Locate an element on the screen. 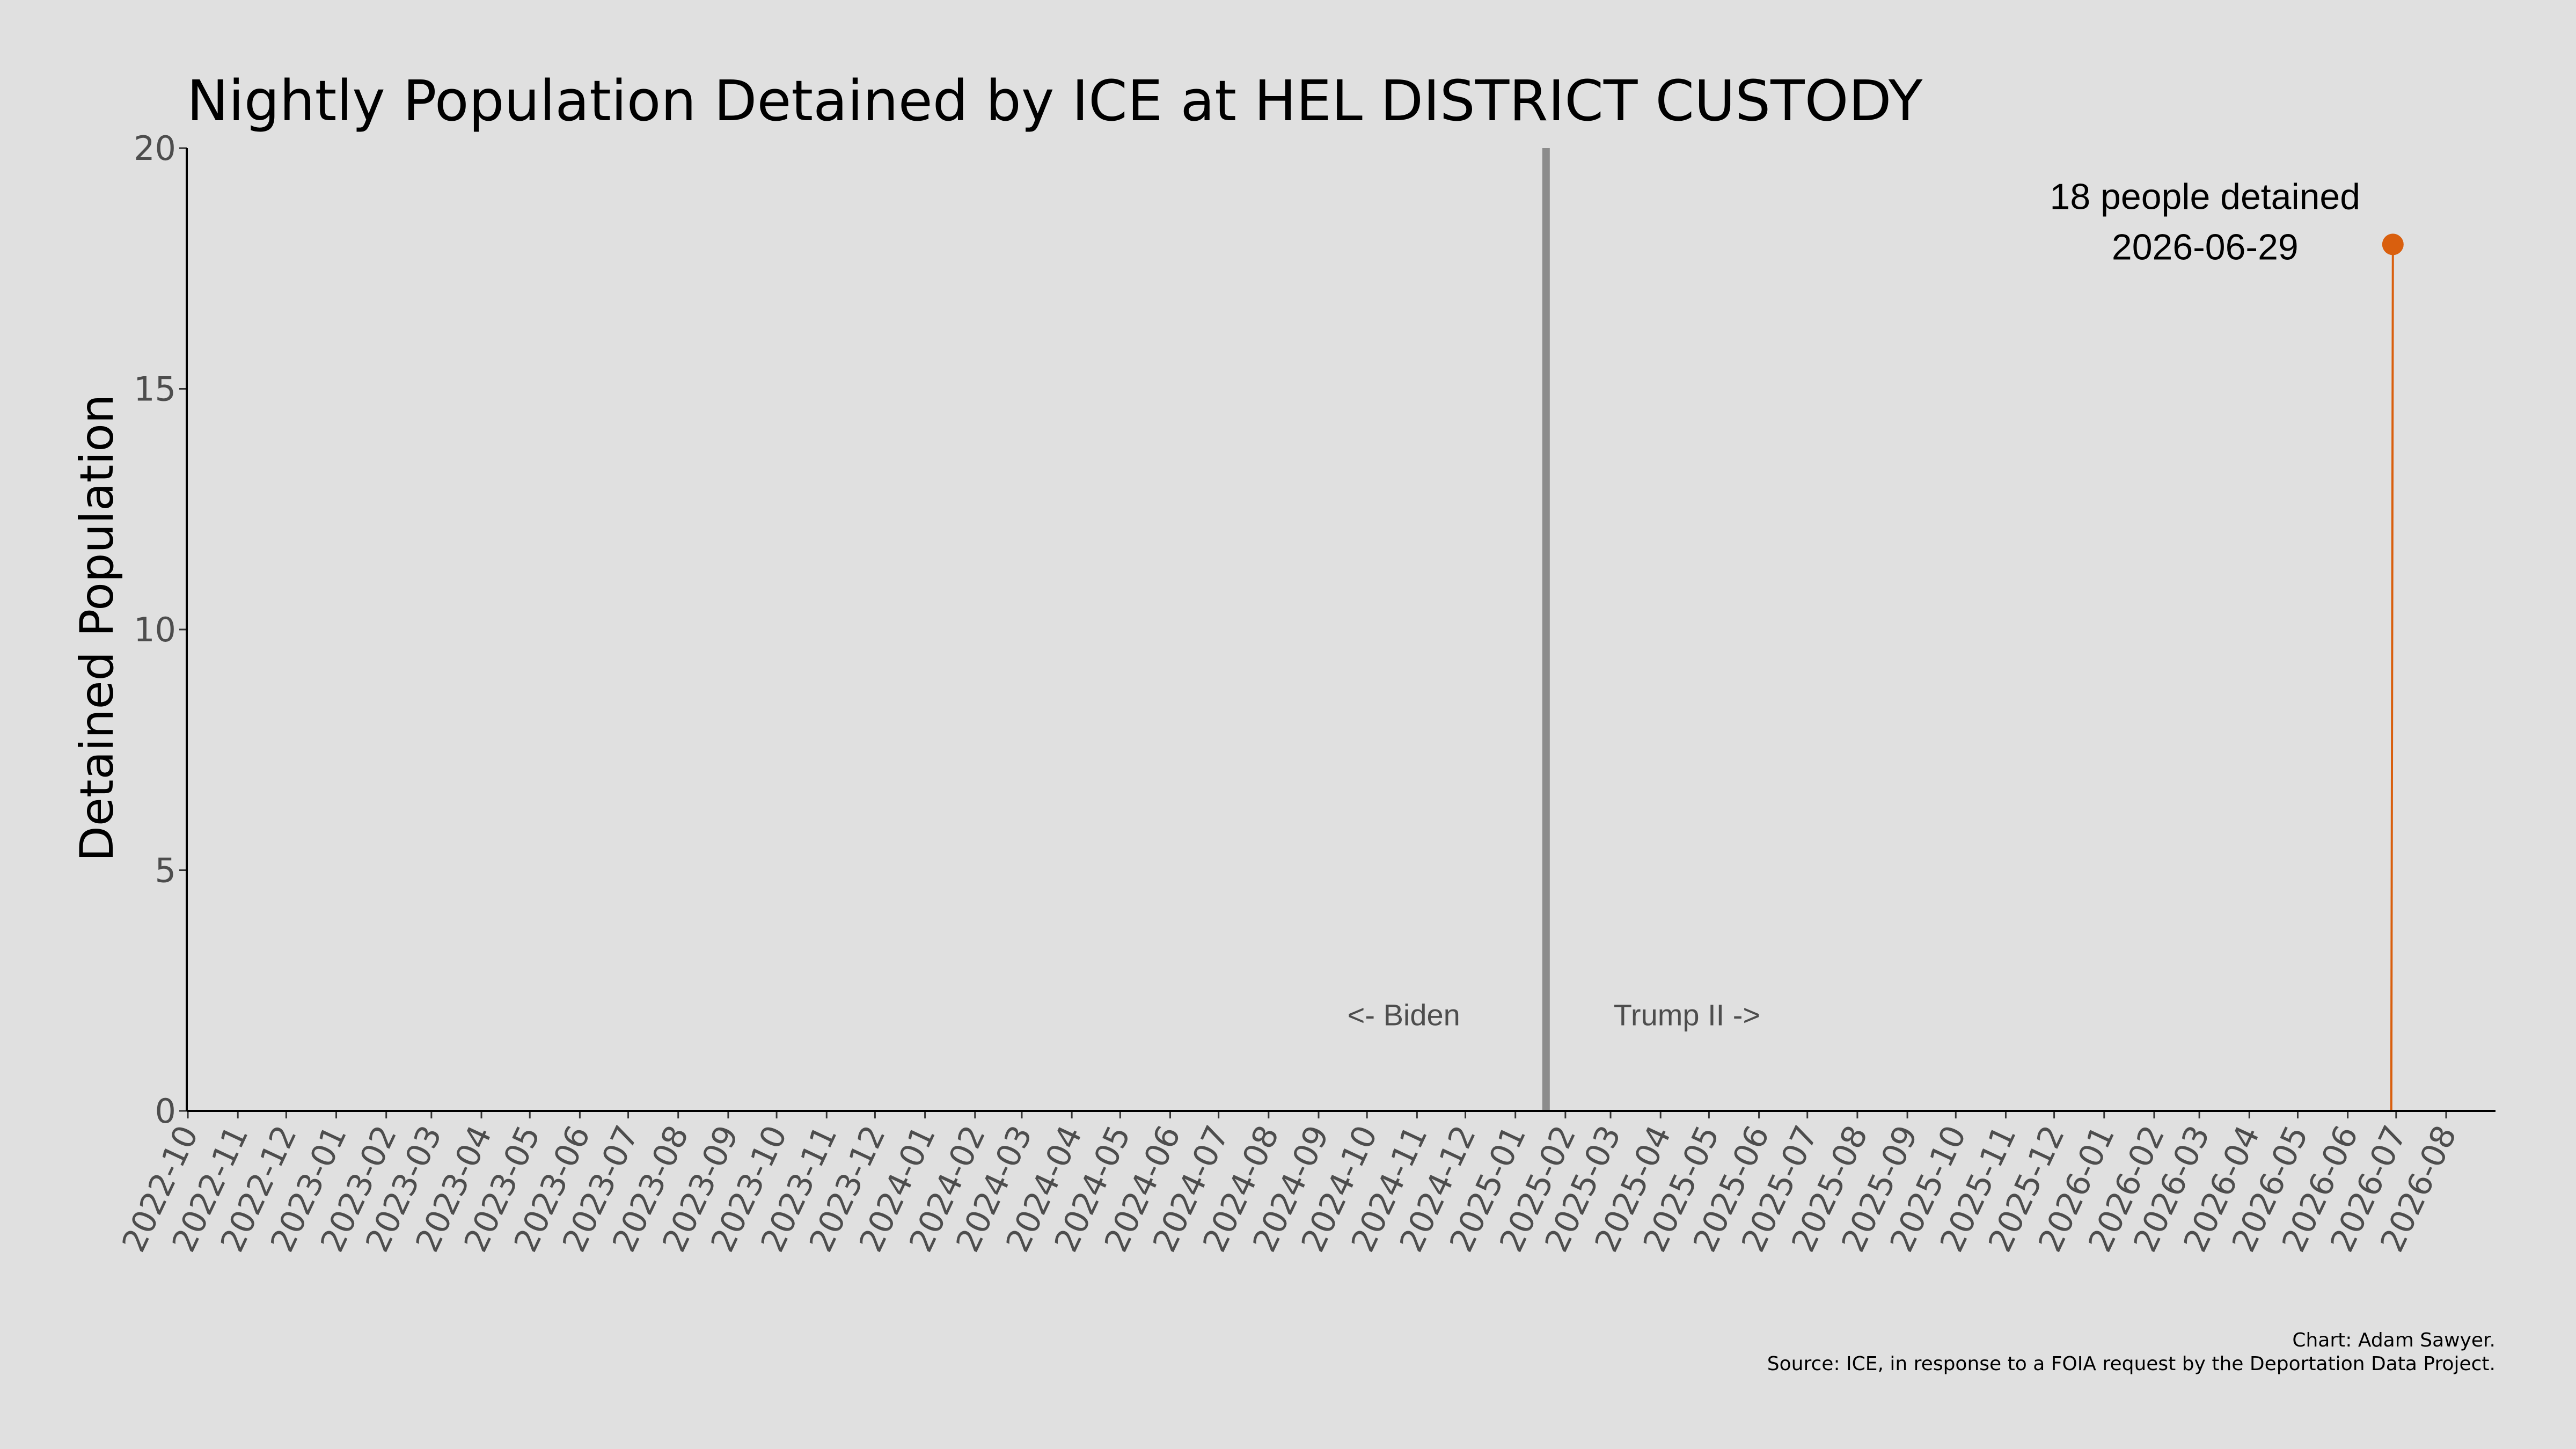 The height and width of the screenshot is (1449, 2576). caption-credit: Chart: Adam Sawyer. is located at coordinates (2394, 1340).